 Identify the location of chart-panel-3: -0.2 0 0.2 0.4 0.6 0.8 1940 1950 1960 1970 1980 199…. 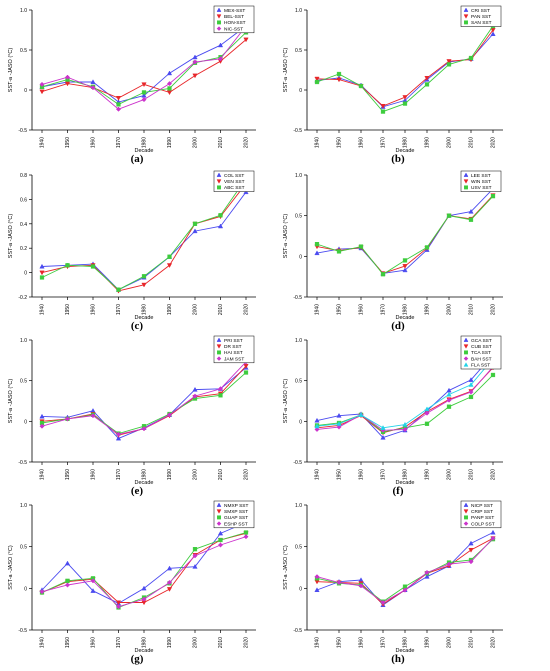
(132, 251).